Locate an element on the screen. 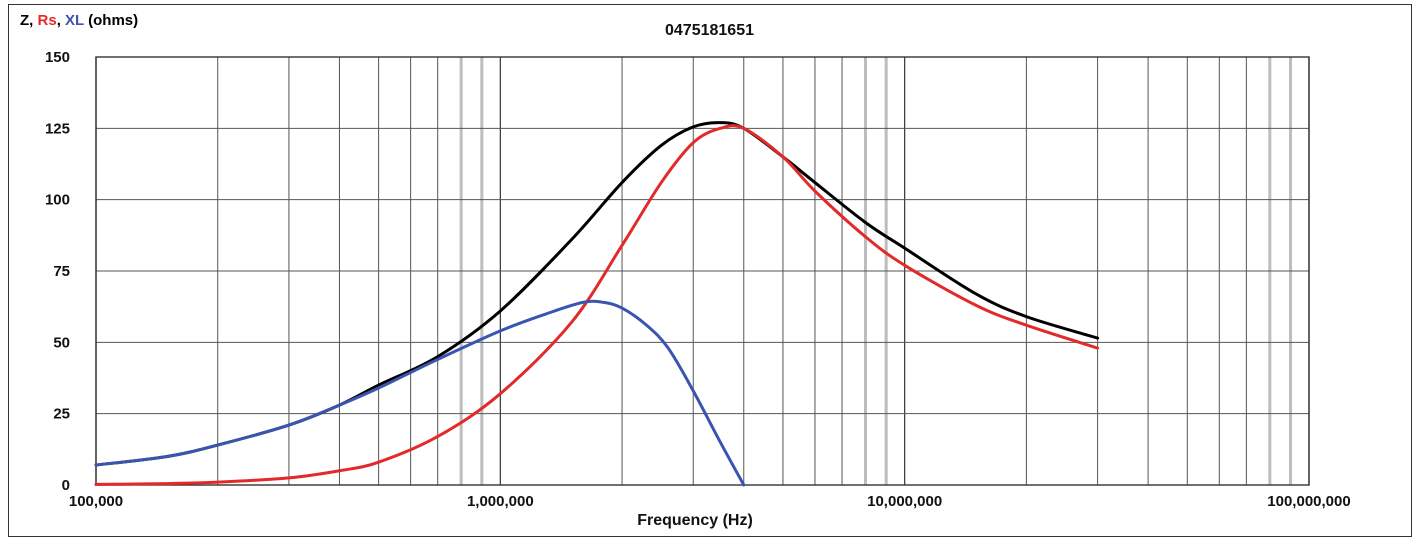 Image resolution: width=1419 pixels, height=543 pixels. y-tick-label: 75 is located at coordinates (61, 271).